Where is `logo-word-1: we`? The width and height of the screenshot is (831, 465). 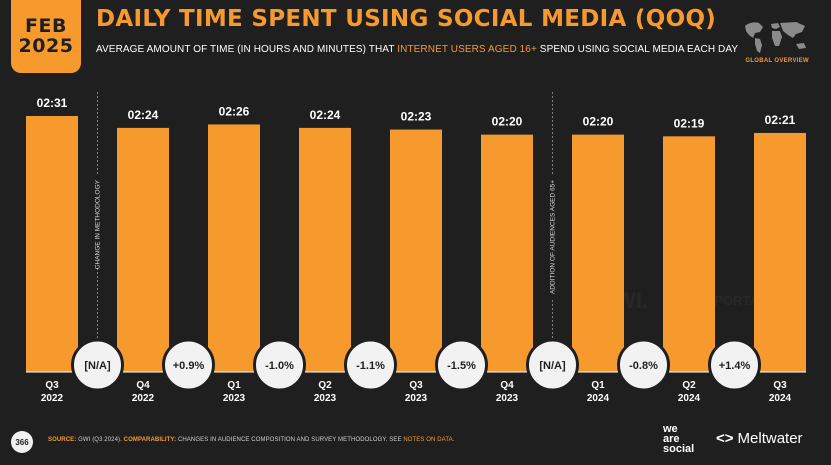 logo-word-1: we is located at coordinates (670, 429).